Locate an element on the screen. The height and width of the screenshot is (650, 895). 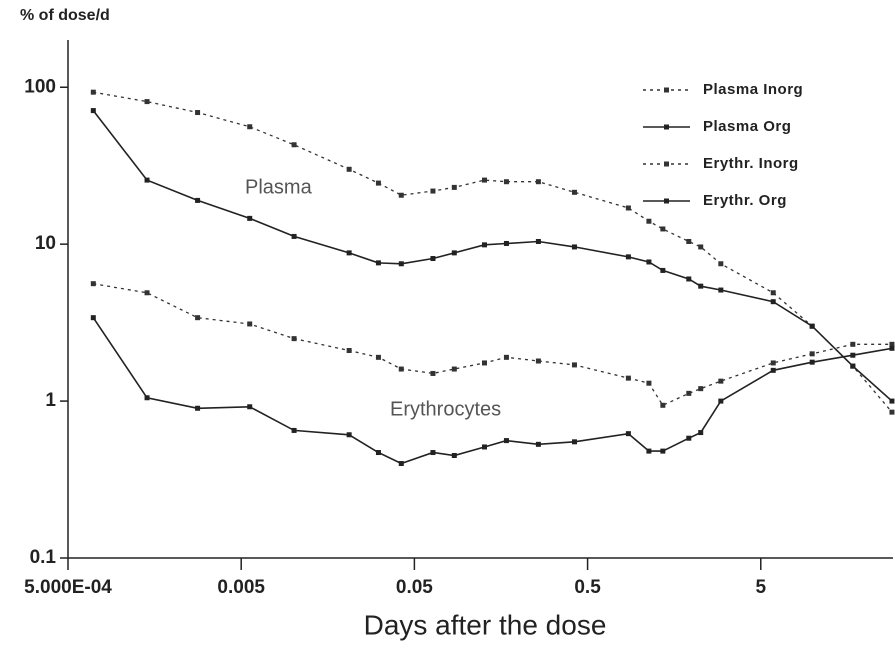
y-tick-label: 10 is located at coordinates (45, 243).